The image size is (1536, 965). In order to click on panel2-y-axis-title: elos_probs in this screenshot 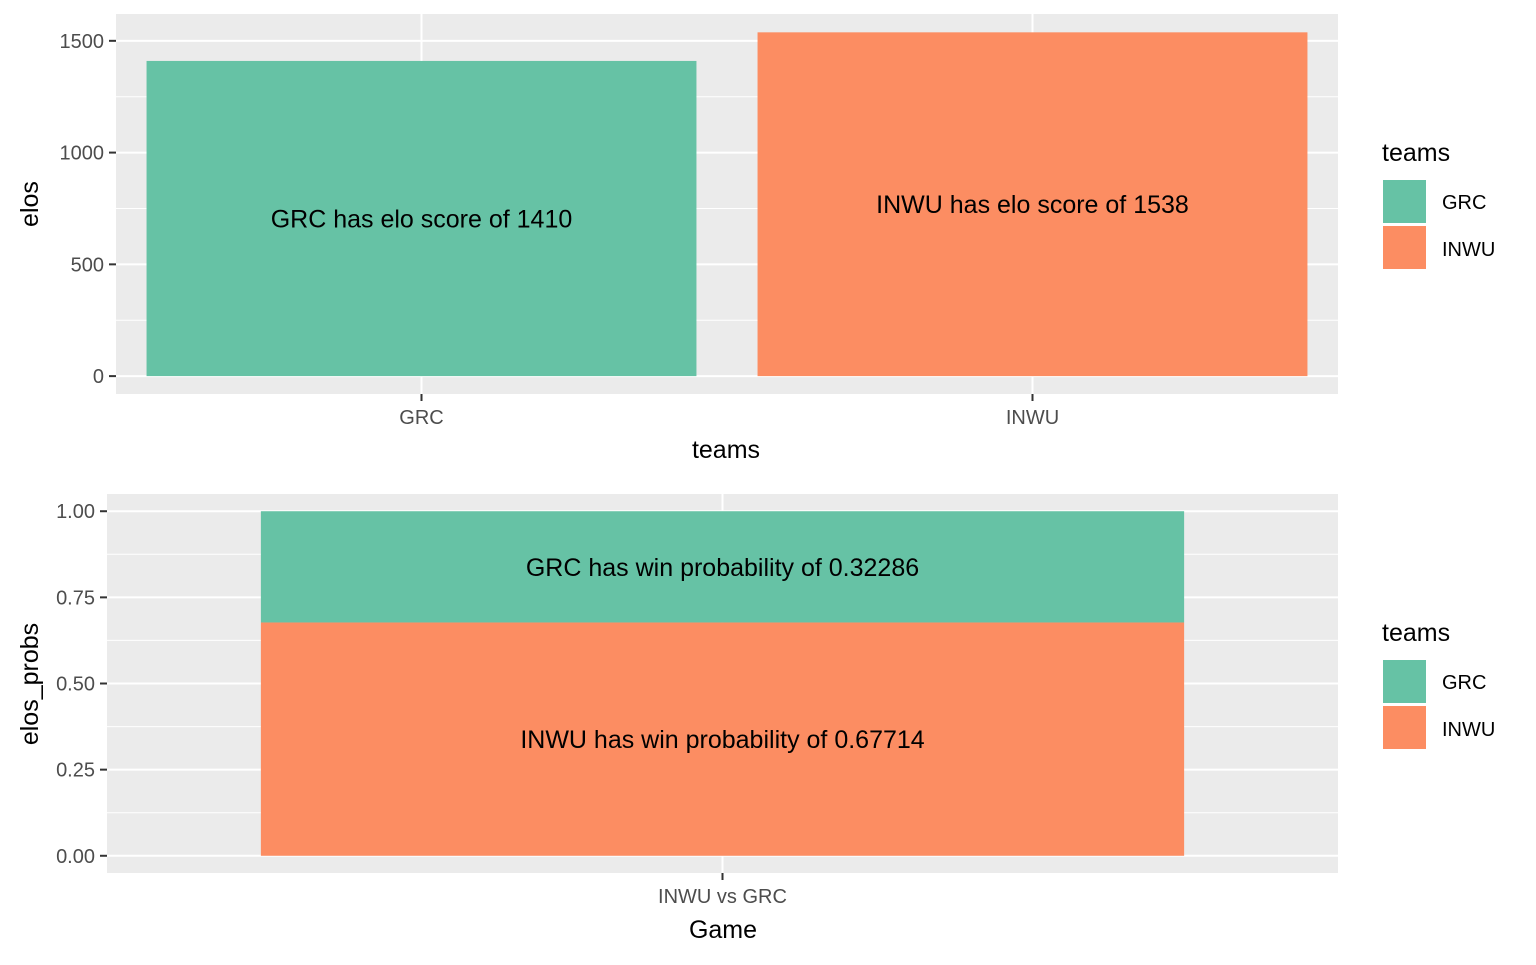, I will do `click(30, 684)`.